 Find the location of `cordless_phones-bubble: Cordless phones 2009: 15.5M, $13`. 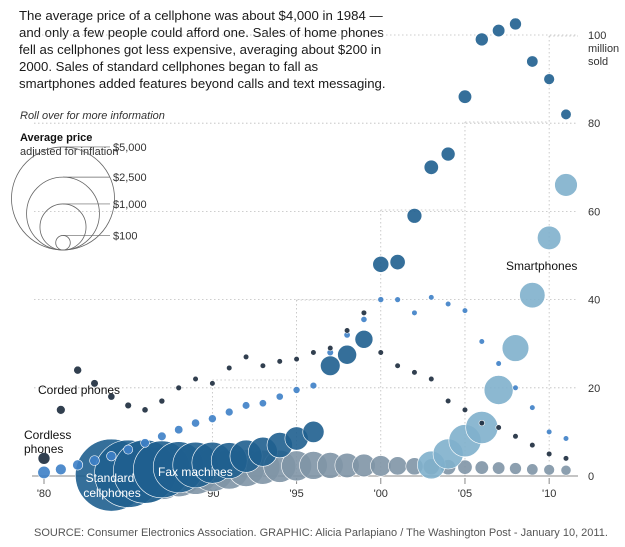

cordless_phones-bubble: Cordless phones 2009: 15.5M, $13 is located at coordinates (532, 407).